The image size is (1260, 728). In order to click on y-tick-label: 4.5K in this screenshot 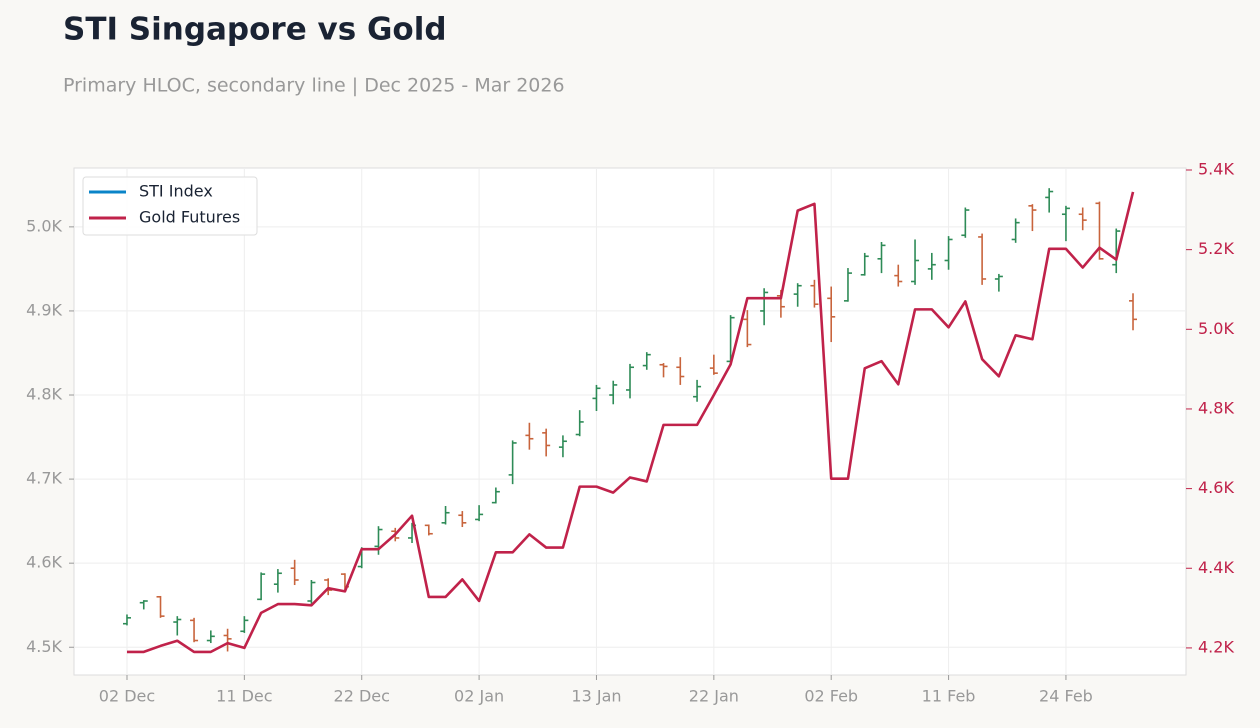, I will do `click(44, 646)`.